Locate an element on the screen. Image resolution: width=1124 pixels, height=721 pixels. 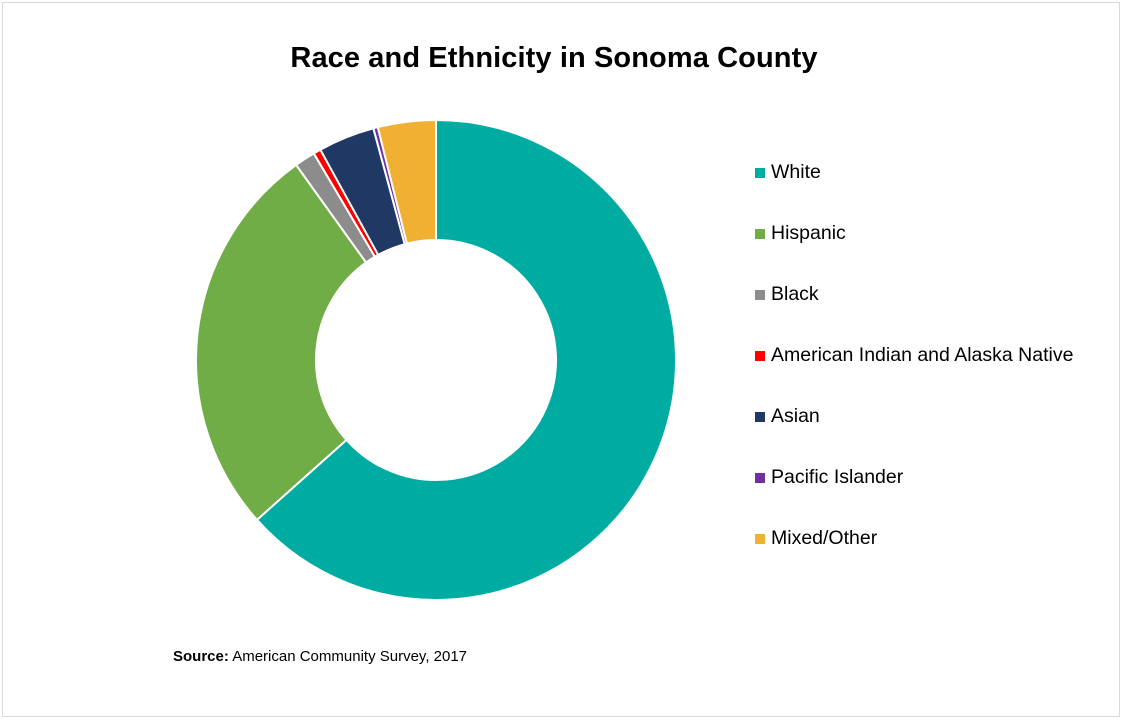
chart-title: Race and Ethnicity in Sonoma County is located at coordinates (554, 58).